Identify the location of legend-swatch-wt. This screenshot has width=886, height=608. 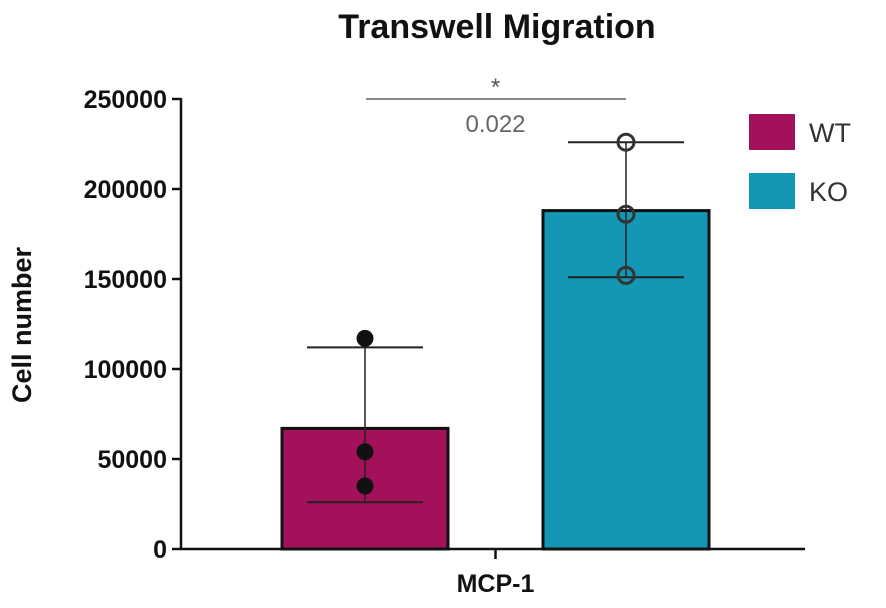
(772, 132).